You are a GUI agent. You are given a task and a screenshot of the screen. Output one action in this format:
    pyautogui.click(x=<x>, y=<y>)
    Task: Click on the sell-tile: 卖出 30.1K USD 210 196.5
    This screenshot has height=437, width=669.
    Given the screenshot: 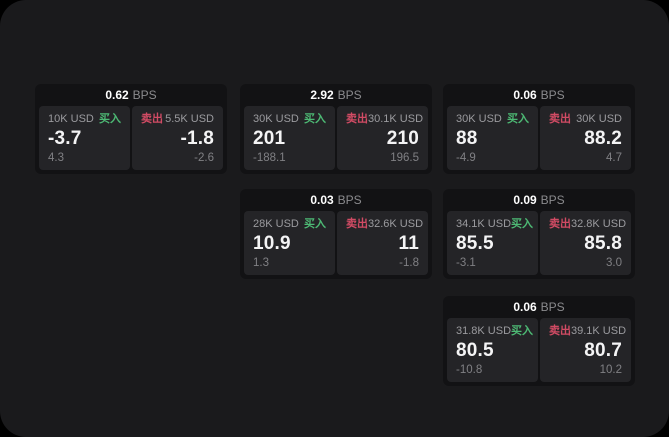 What is the action you would take?
    pyautogui.click(x=382, y=138)
    